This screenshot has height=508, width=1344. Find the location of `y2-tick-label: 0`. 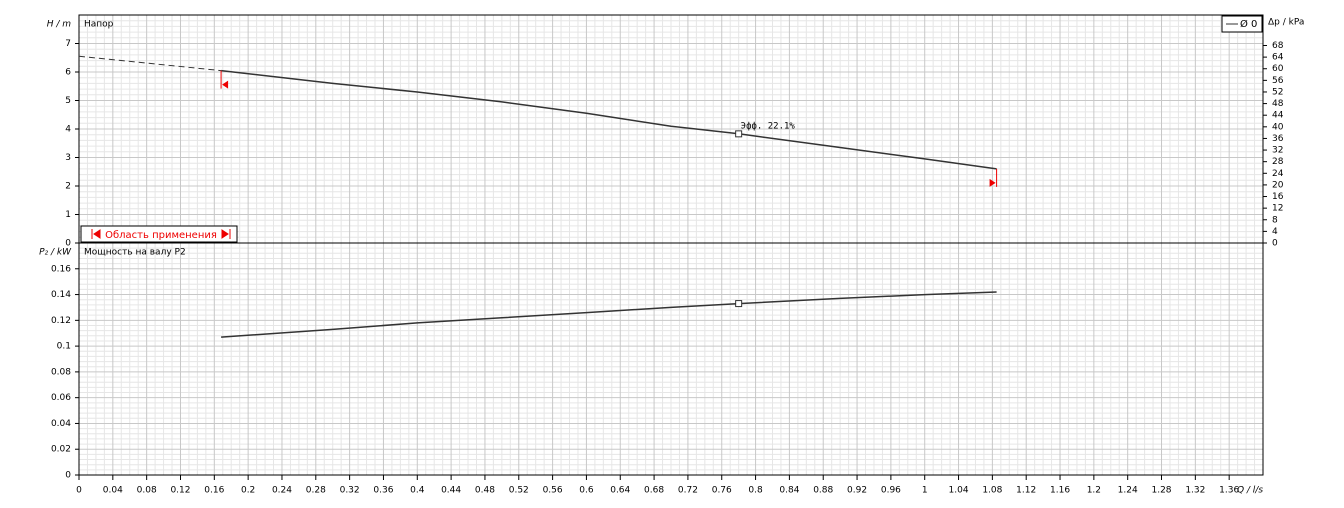

y2-tick-label: 0 is located at coordinates (1275, 244).